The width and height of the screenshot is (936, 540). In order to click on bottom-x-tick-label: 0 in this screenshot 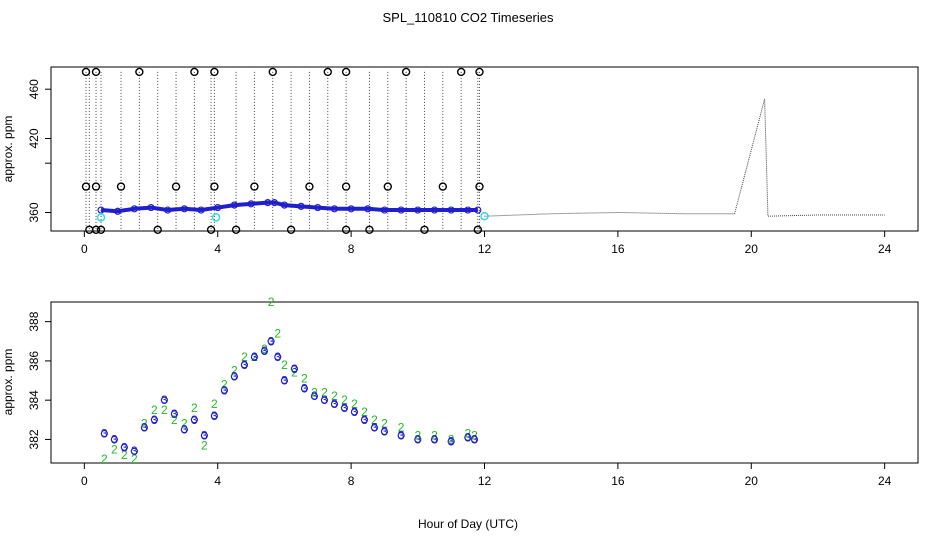, I will do `click(84, 481)`.